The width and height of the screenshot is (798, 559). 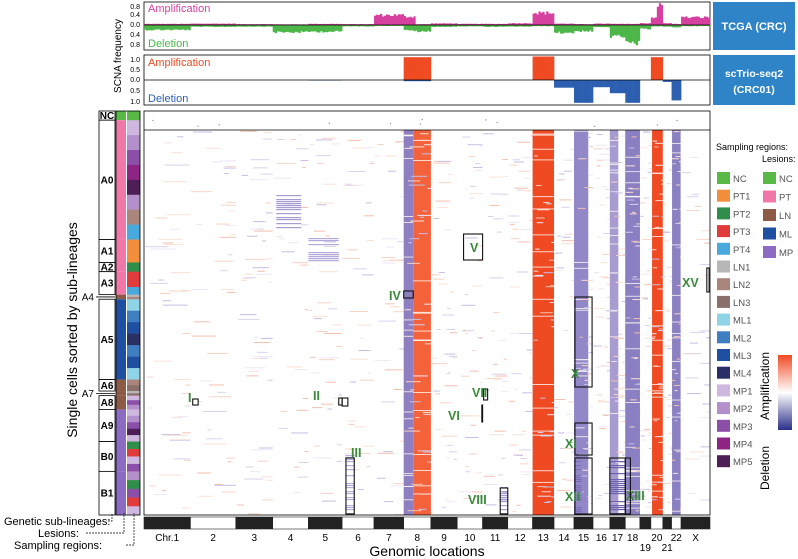 I want to click on colorbar, so click(x=785, y=392).